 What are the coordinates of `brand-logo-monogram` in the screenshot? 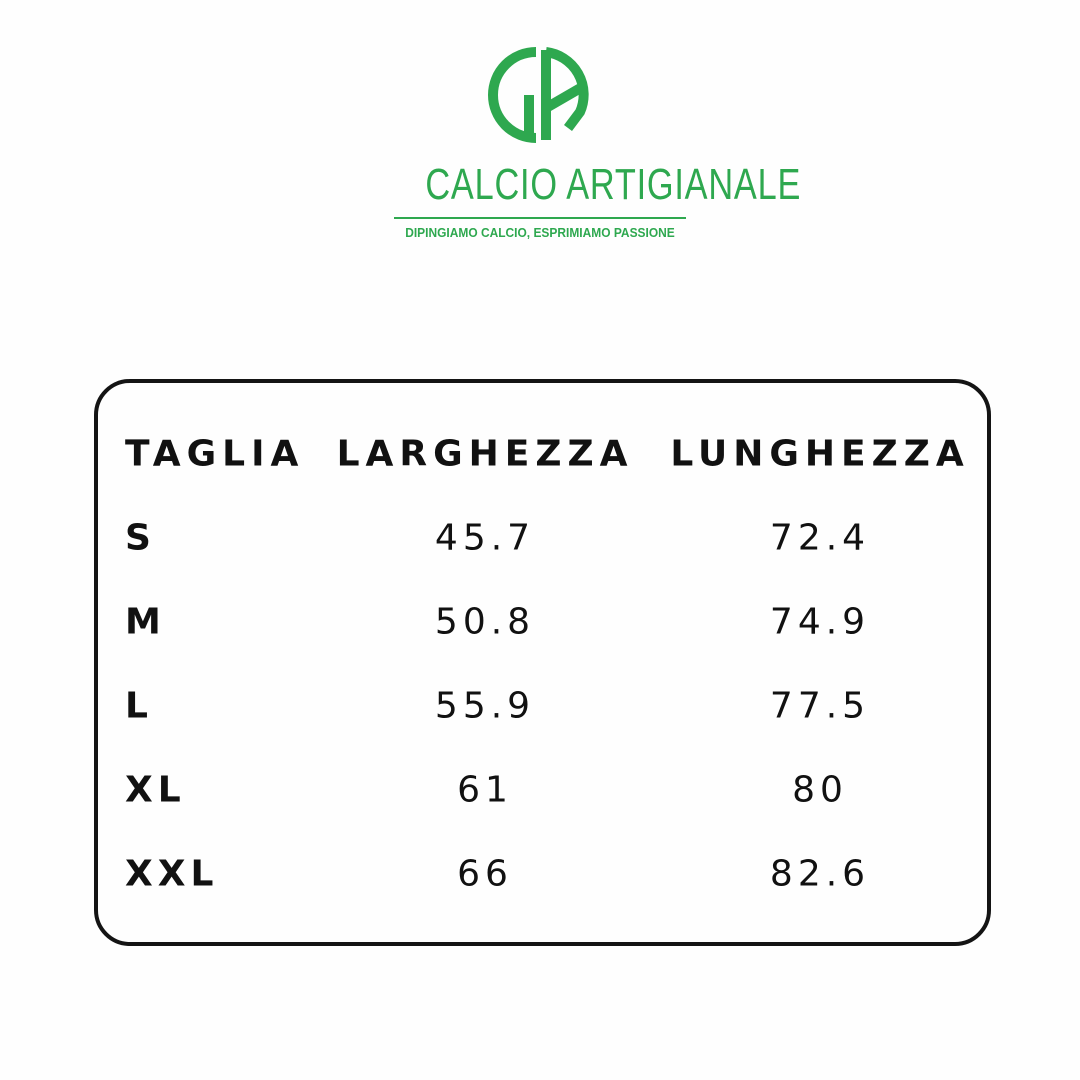 It's located at (538, 95).